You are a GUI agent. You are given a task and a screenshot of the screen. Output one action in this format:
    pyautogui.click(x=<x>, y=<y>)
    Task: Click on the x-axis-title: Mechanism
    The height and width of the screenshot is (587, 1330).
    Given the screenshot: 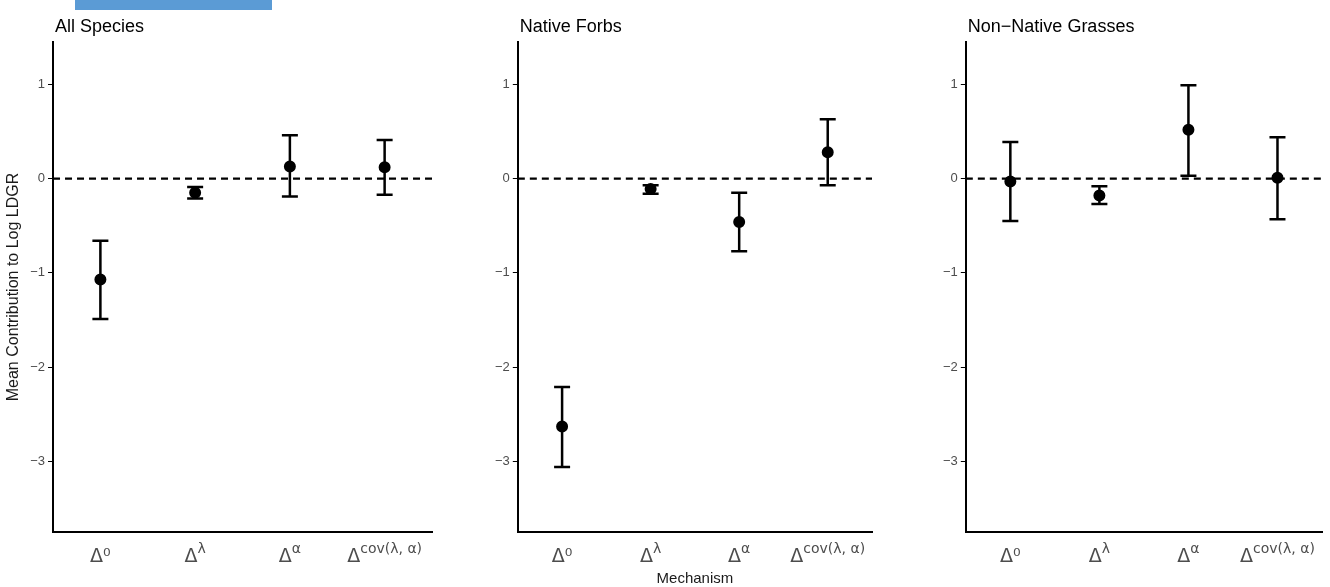 What is the action you would take?
    pyautogui.click(x=695, y=577)
    